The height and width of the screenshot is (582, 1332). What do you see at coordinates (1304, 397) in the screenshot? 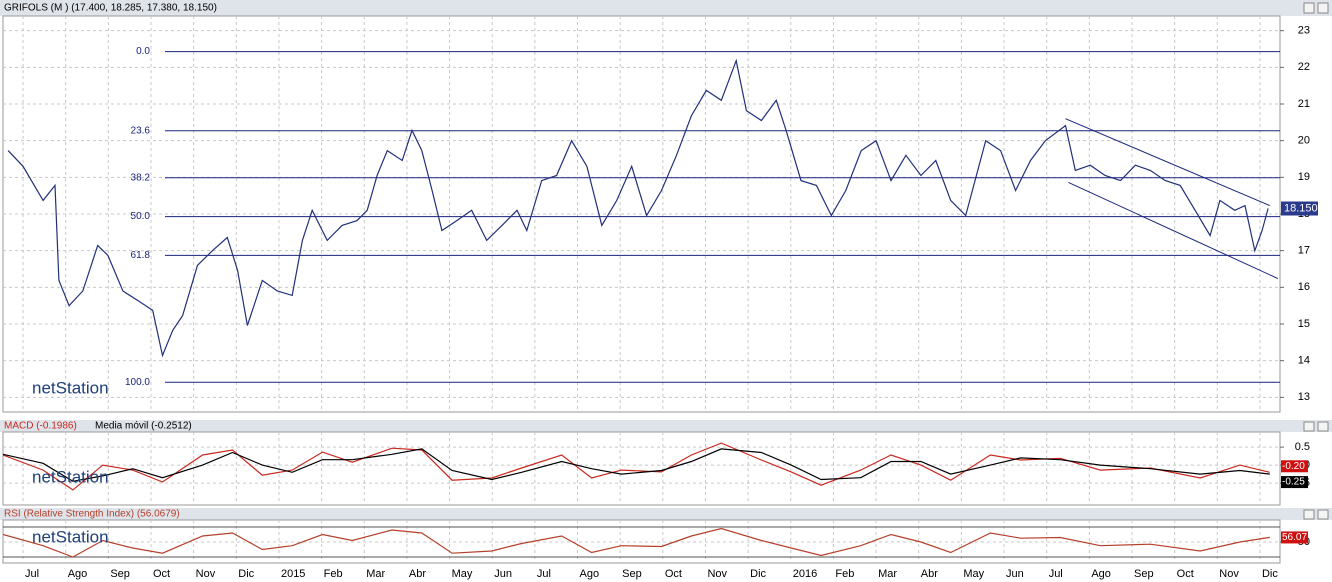
I see `y-tick-label: 13` at bounding box center [1304, 397].